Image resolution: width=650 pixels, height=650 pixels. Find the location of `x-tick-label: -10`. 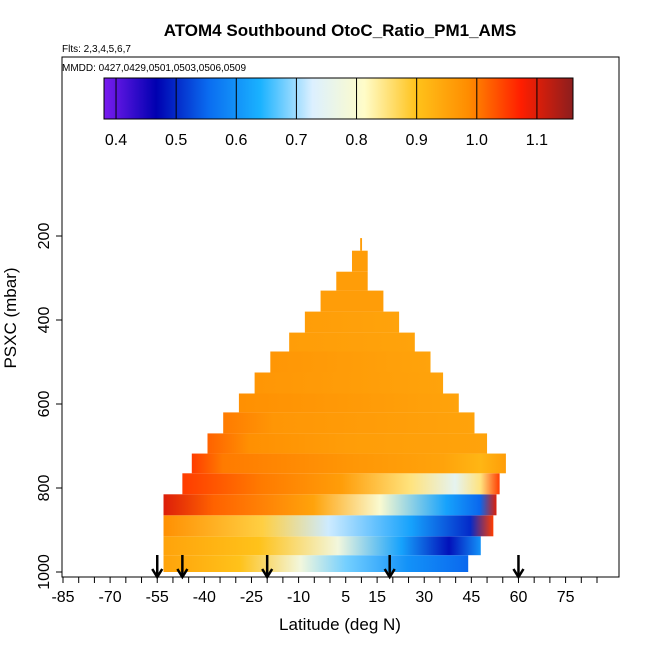

x-tick-label: -10 is located at coordinates (298, 597).